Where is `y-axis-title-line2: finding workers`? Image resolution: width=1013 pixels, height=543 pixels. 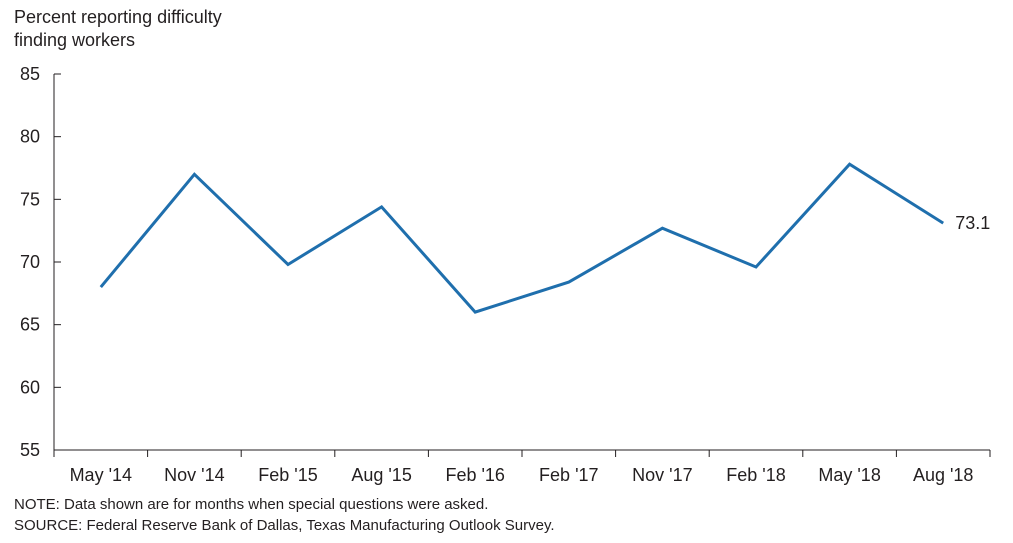 y-axis-title-line2: finding workers is located at coordinates (75, 40).